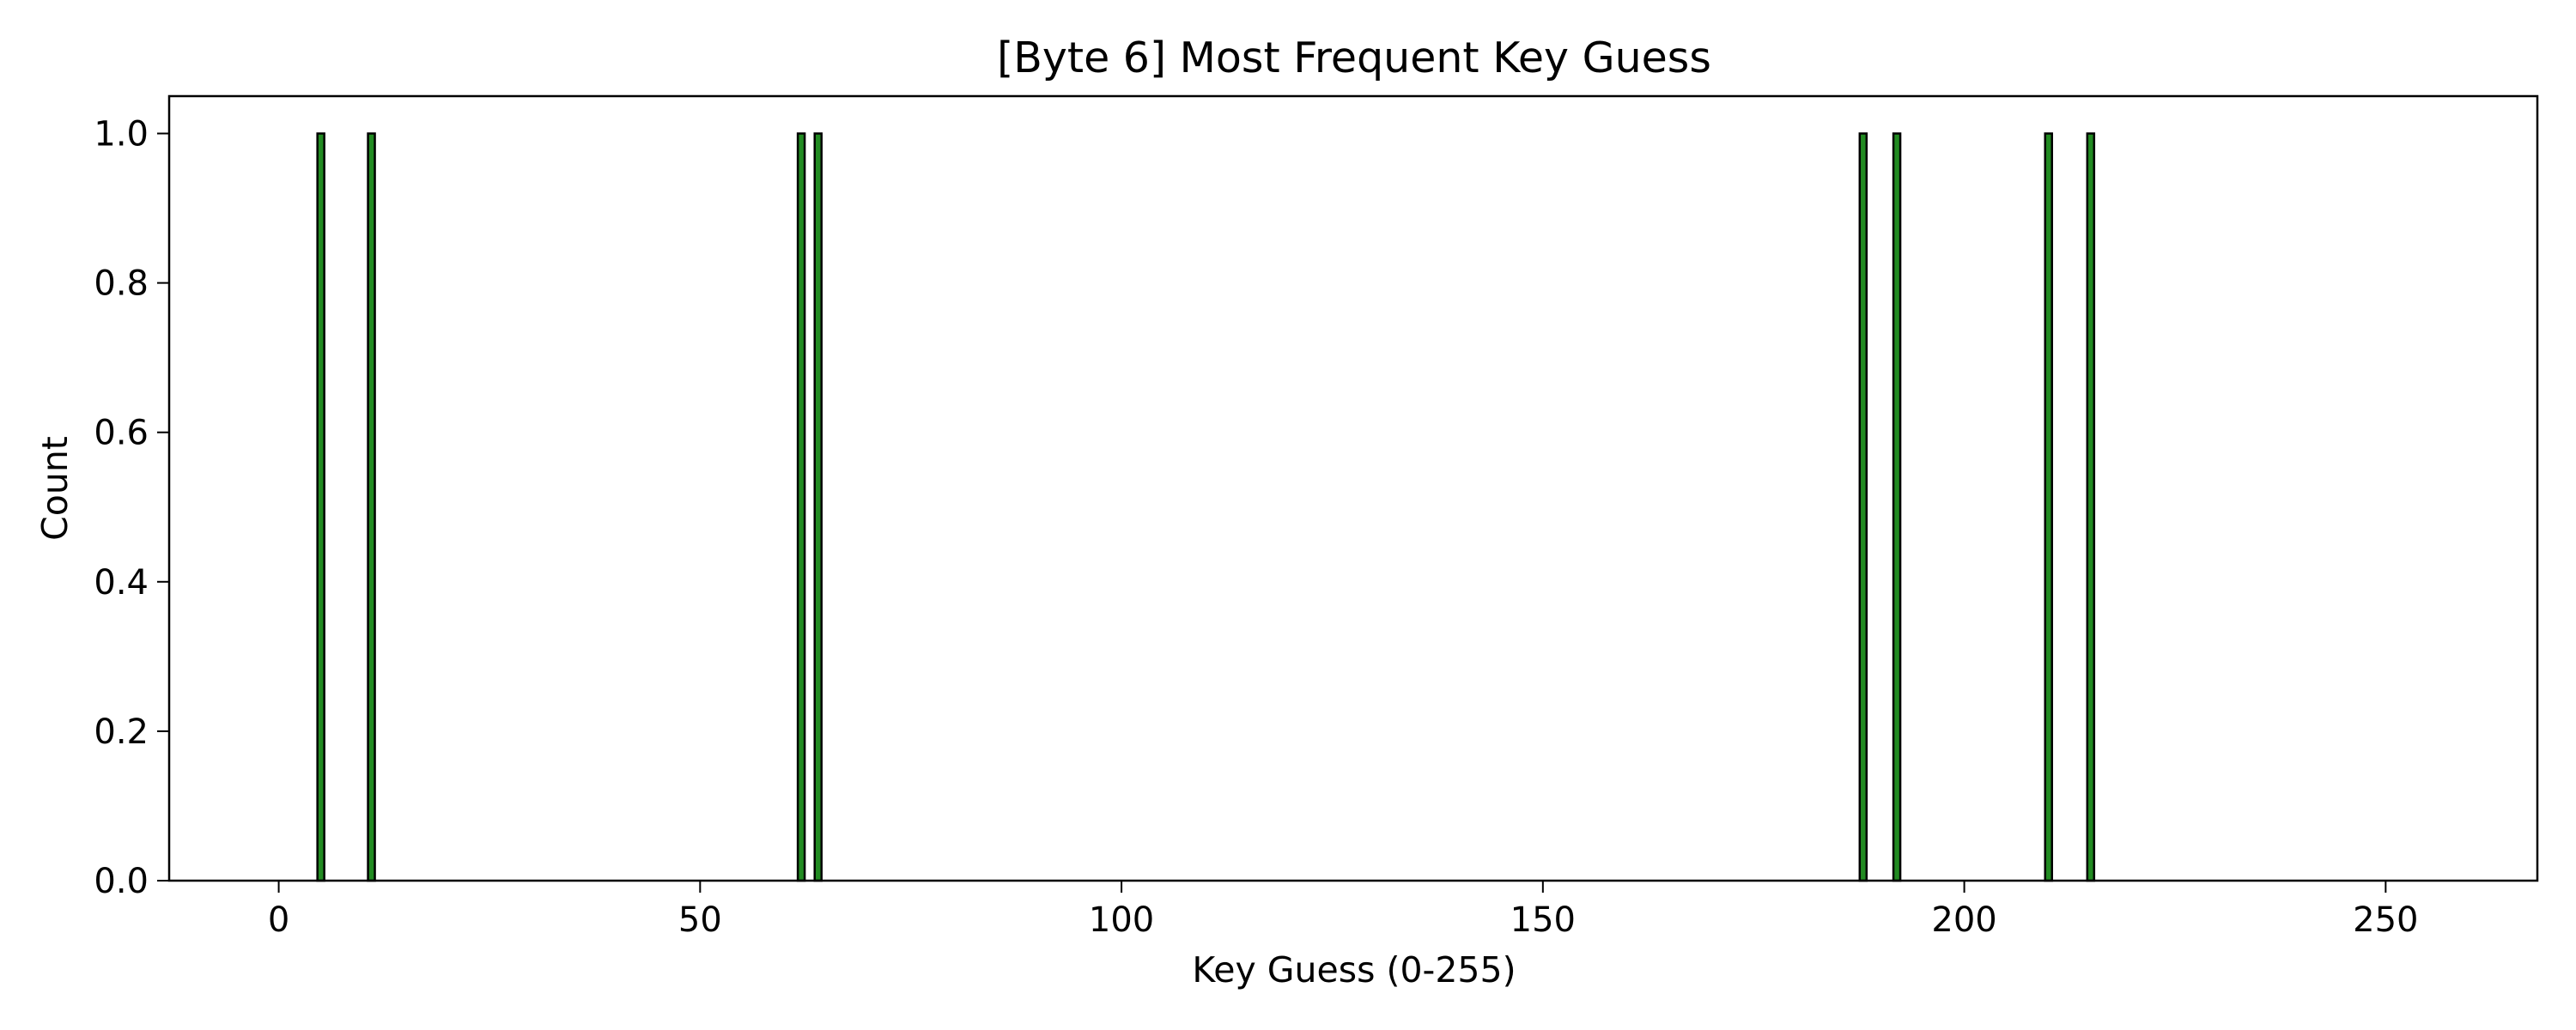 Image resolution: width=2576 pixels, height=1030 pixels. I want to click on y-tick-label: 0.4, so click(122, 583).